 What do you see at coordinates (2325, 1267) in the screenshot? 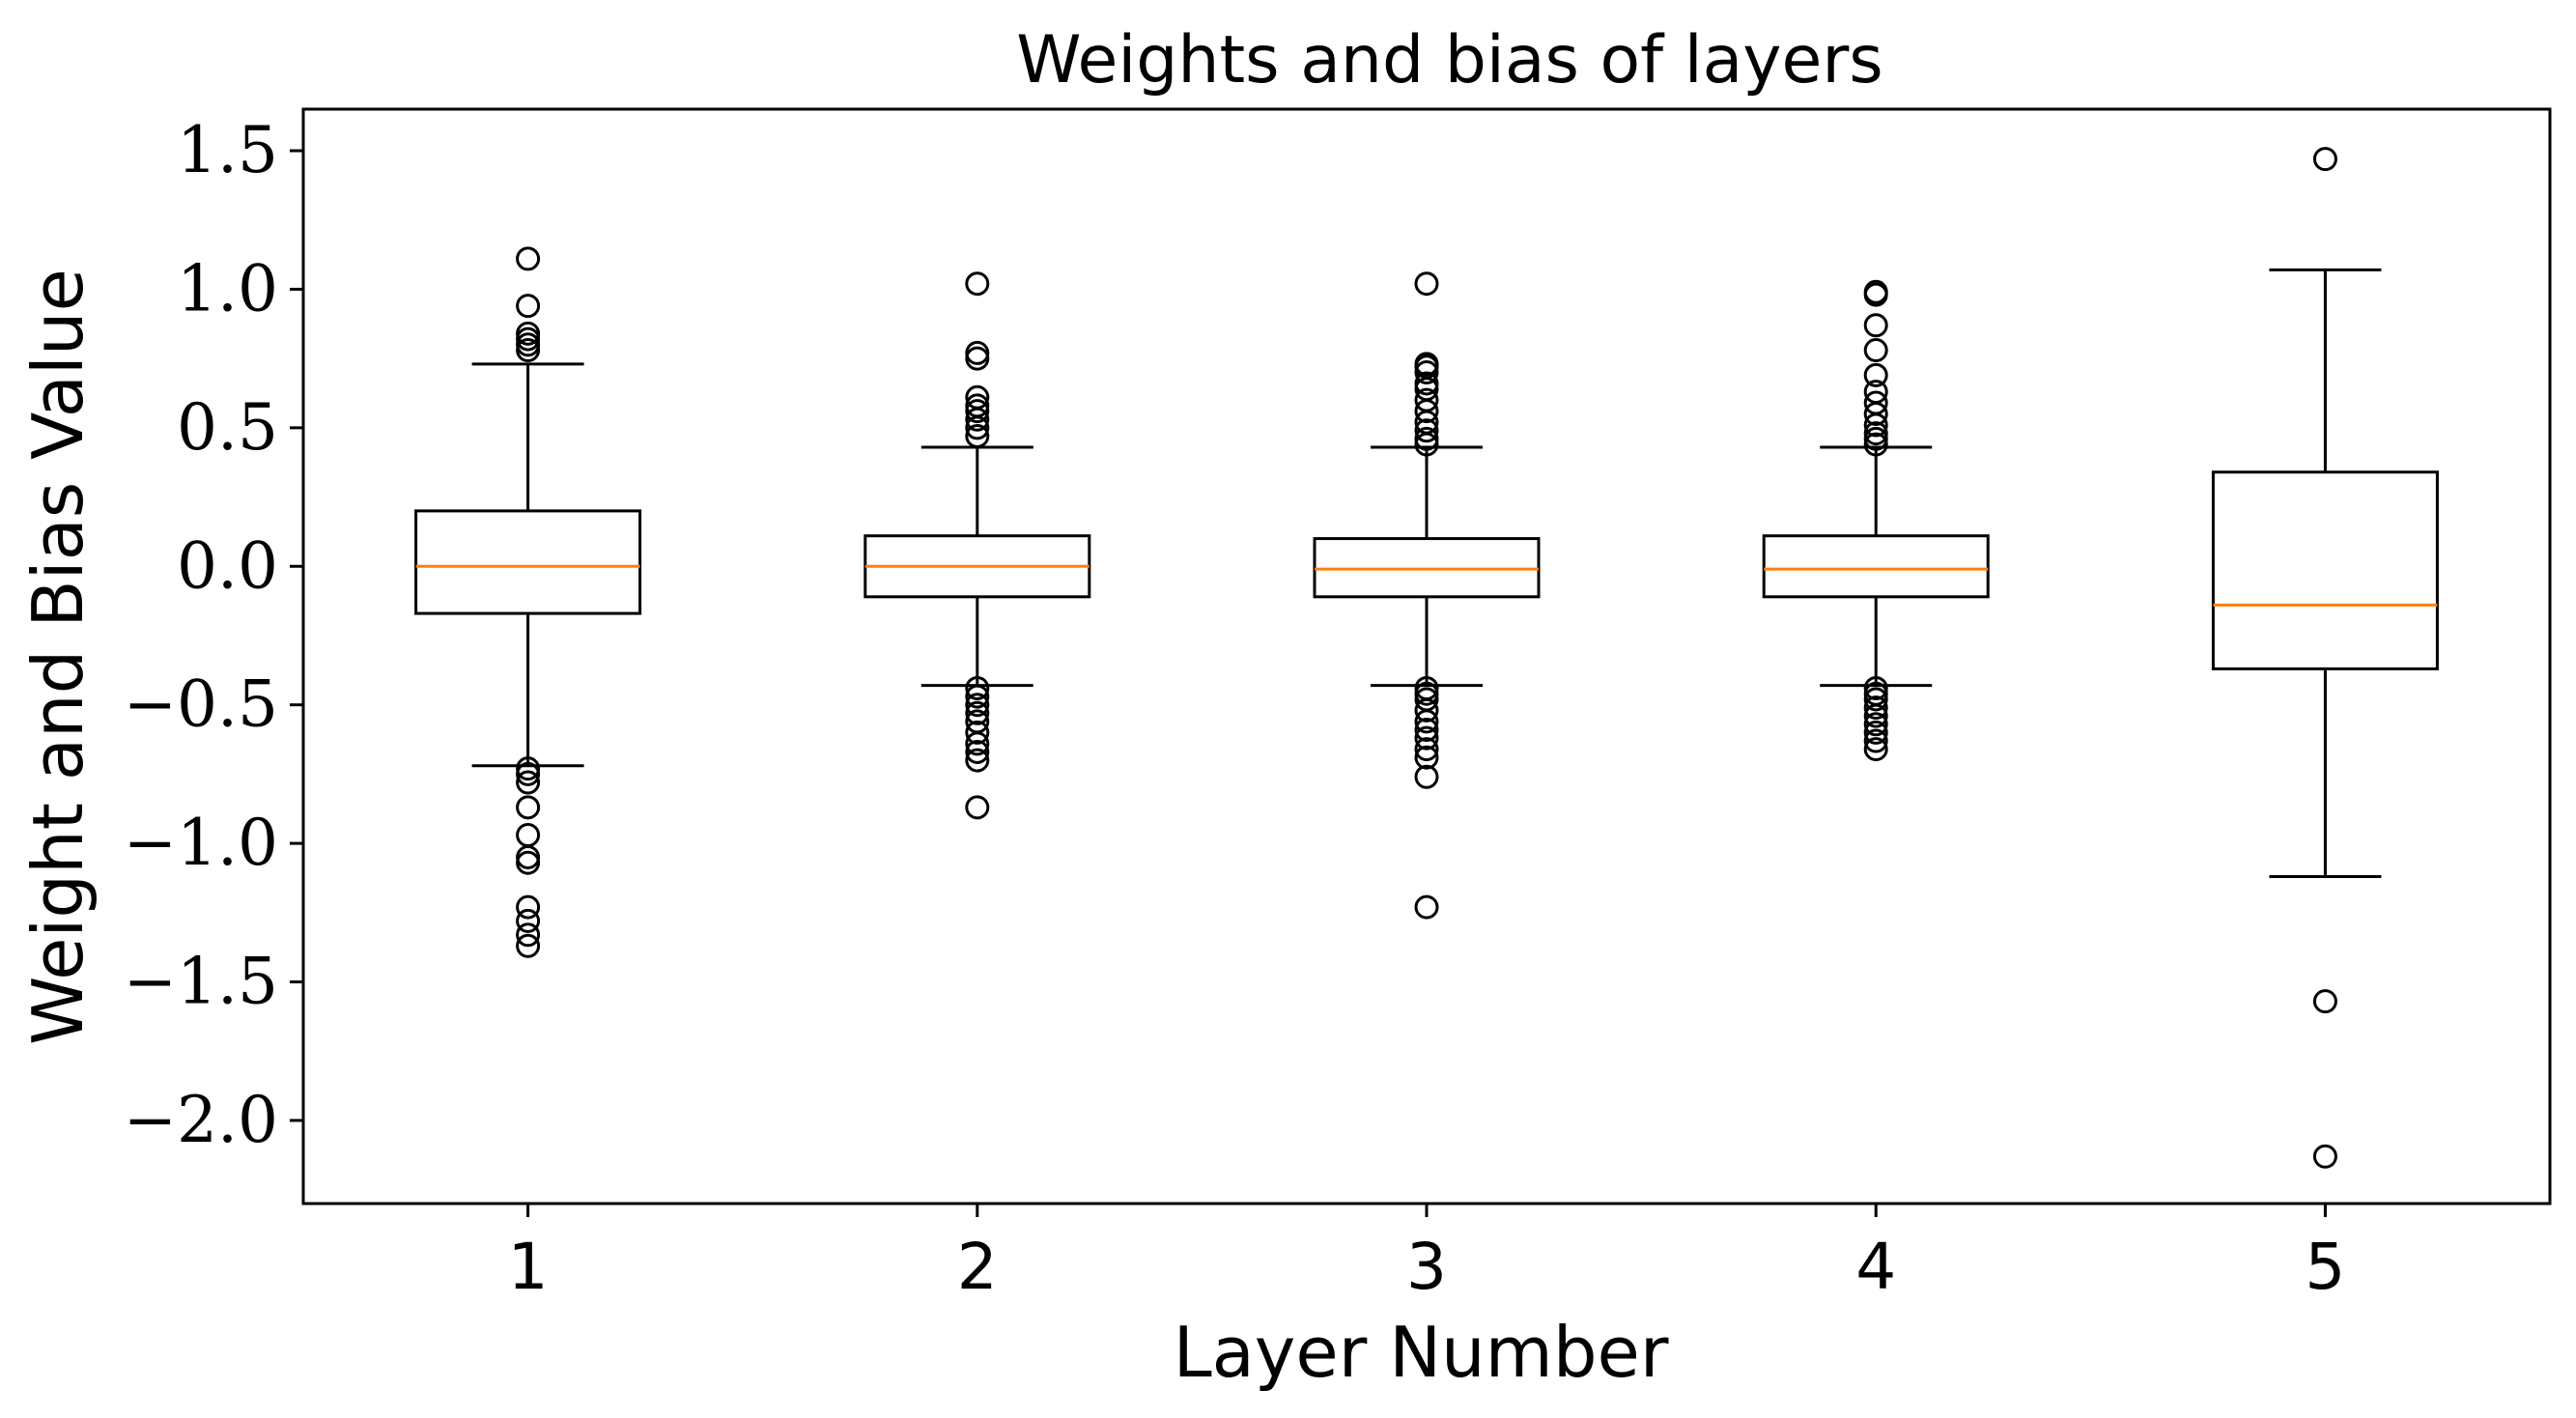
I see `x-tick-label: 5` at bounding box center [2325, 1267].